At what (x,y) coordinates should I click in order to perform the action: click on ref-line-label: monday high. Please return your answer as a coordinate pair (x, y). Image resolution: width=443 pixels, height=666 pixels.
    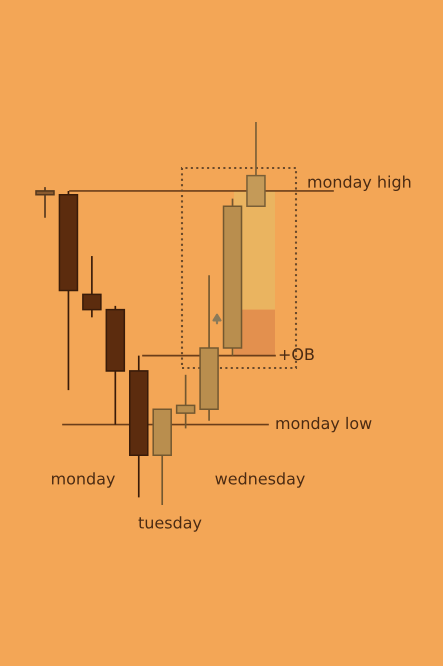
    Looking at the image, I should click on (359, 183).